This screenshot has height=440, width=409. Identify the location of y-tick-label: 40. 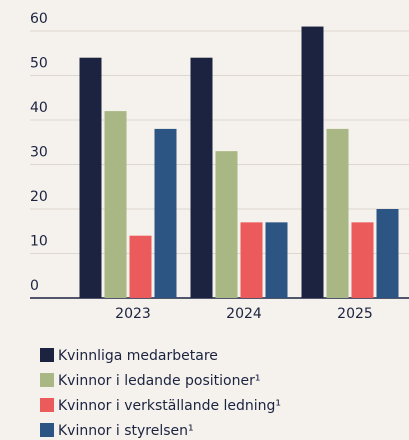
(39, 108).